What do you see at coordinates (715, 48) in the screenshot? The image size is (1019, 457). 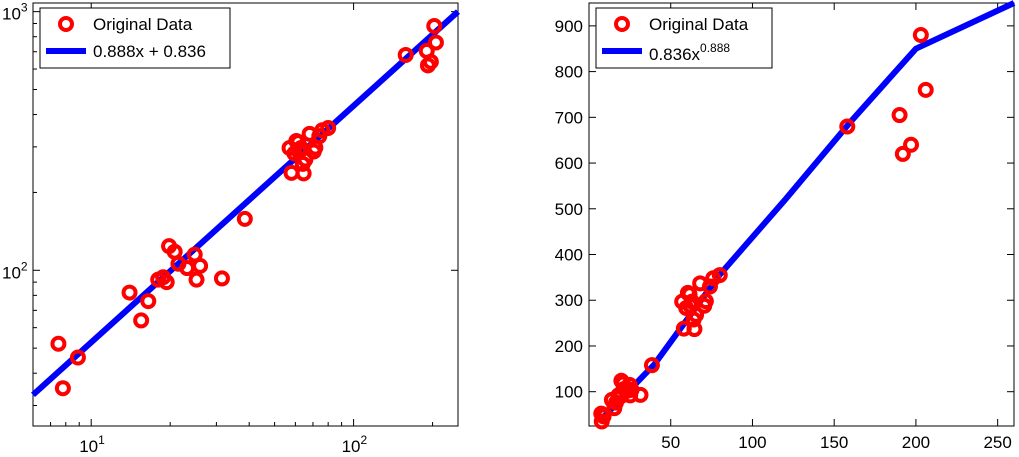 I see `right-legend-fit-exponent: 0.888` at bounding box center [715, 48].